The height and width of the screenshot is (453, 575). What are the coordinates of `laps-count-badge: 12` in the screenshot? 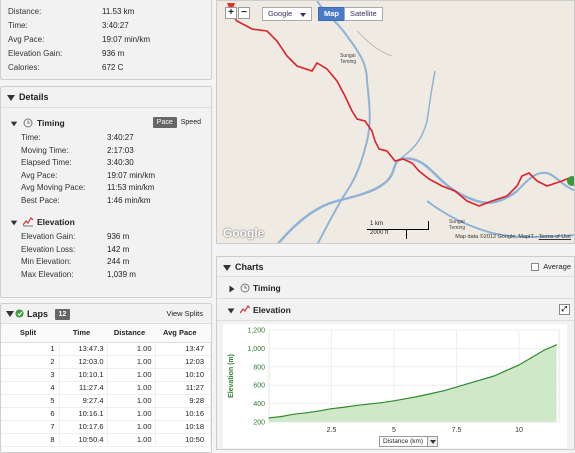 It's located at (62, 314).